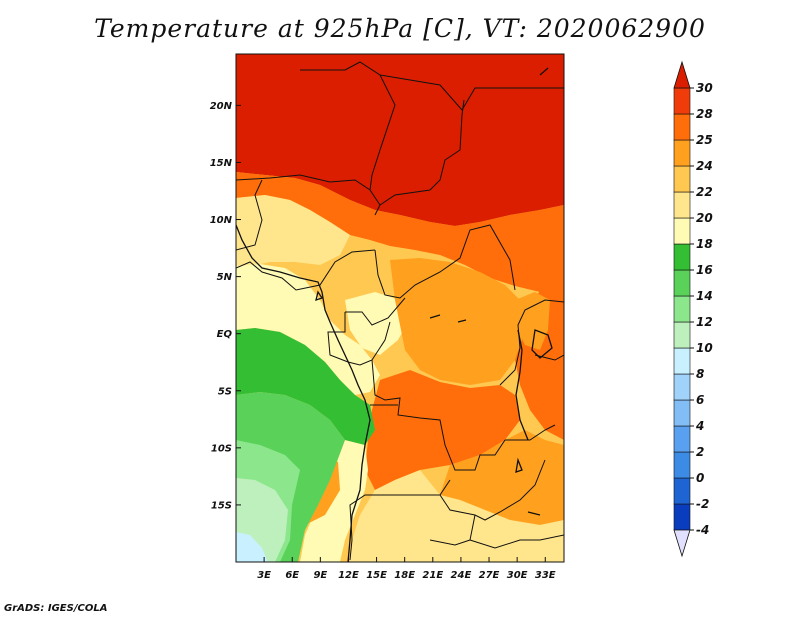  I want to click on lat-tick-label: EQ, so click(225, 334).